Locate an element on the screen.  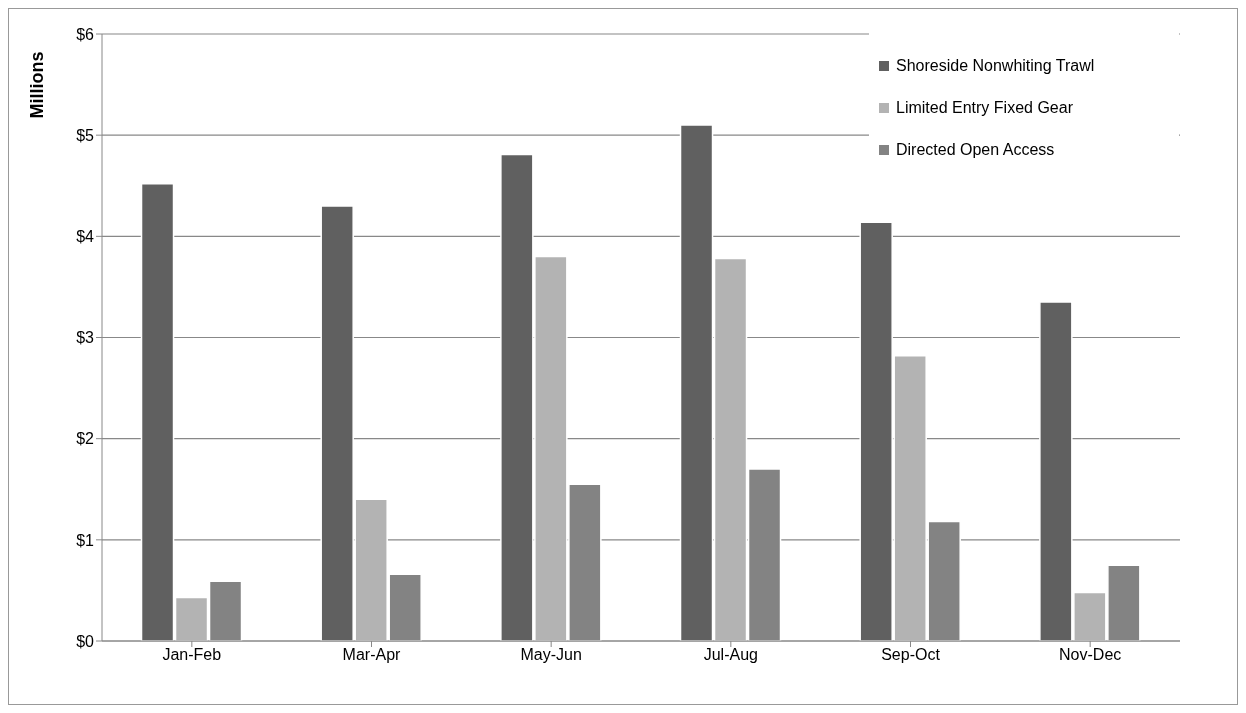
x-tick-label: Mar-Apr is located at coordinates (372, 655).